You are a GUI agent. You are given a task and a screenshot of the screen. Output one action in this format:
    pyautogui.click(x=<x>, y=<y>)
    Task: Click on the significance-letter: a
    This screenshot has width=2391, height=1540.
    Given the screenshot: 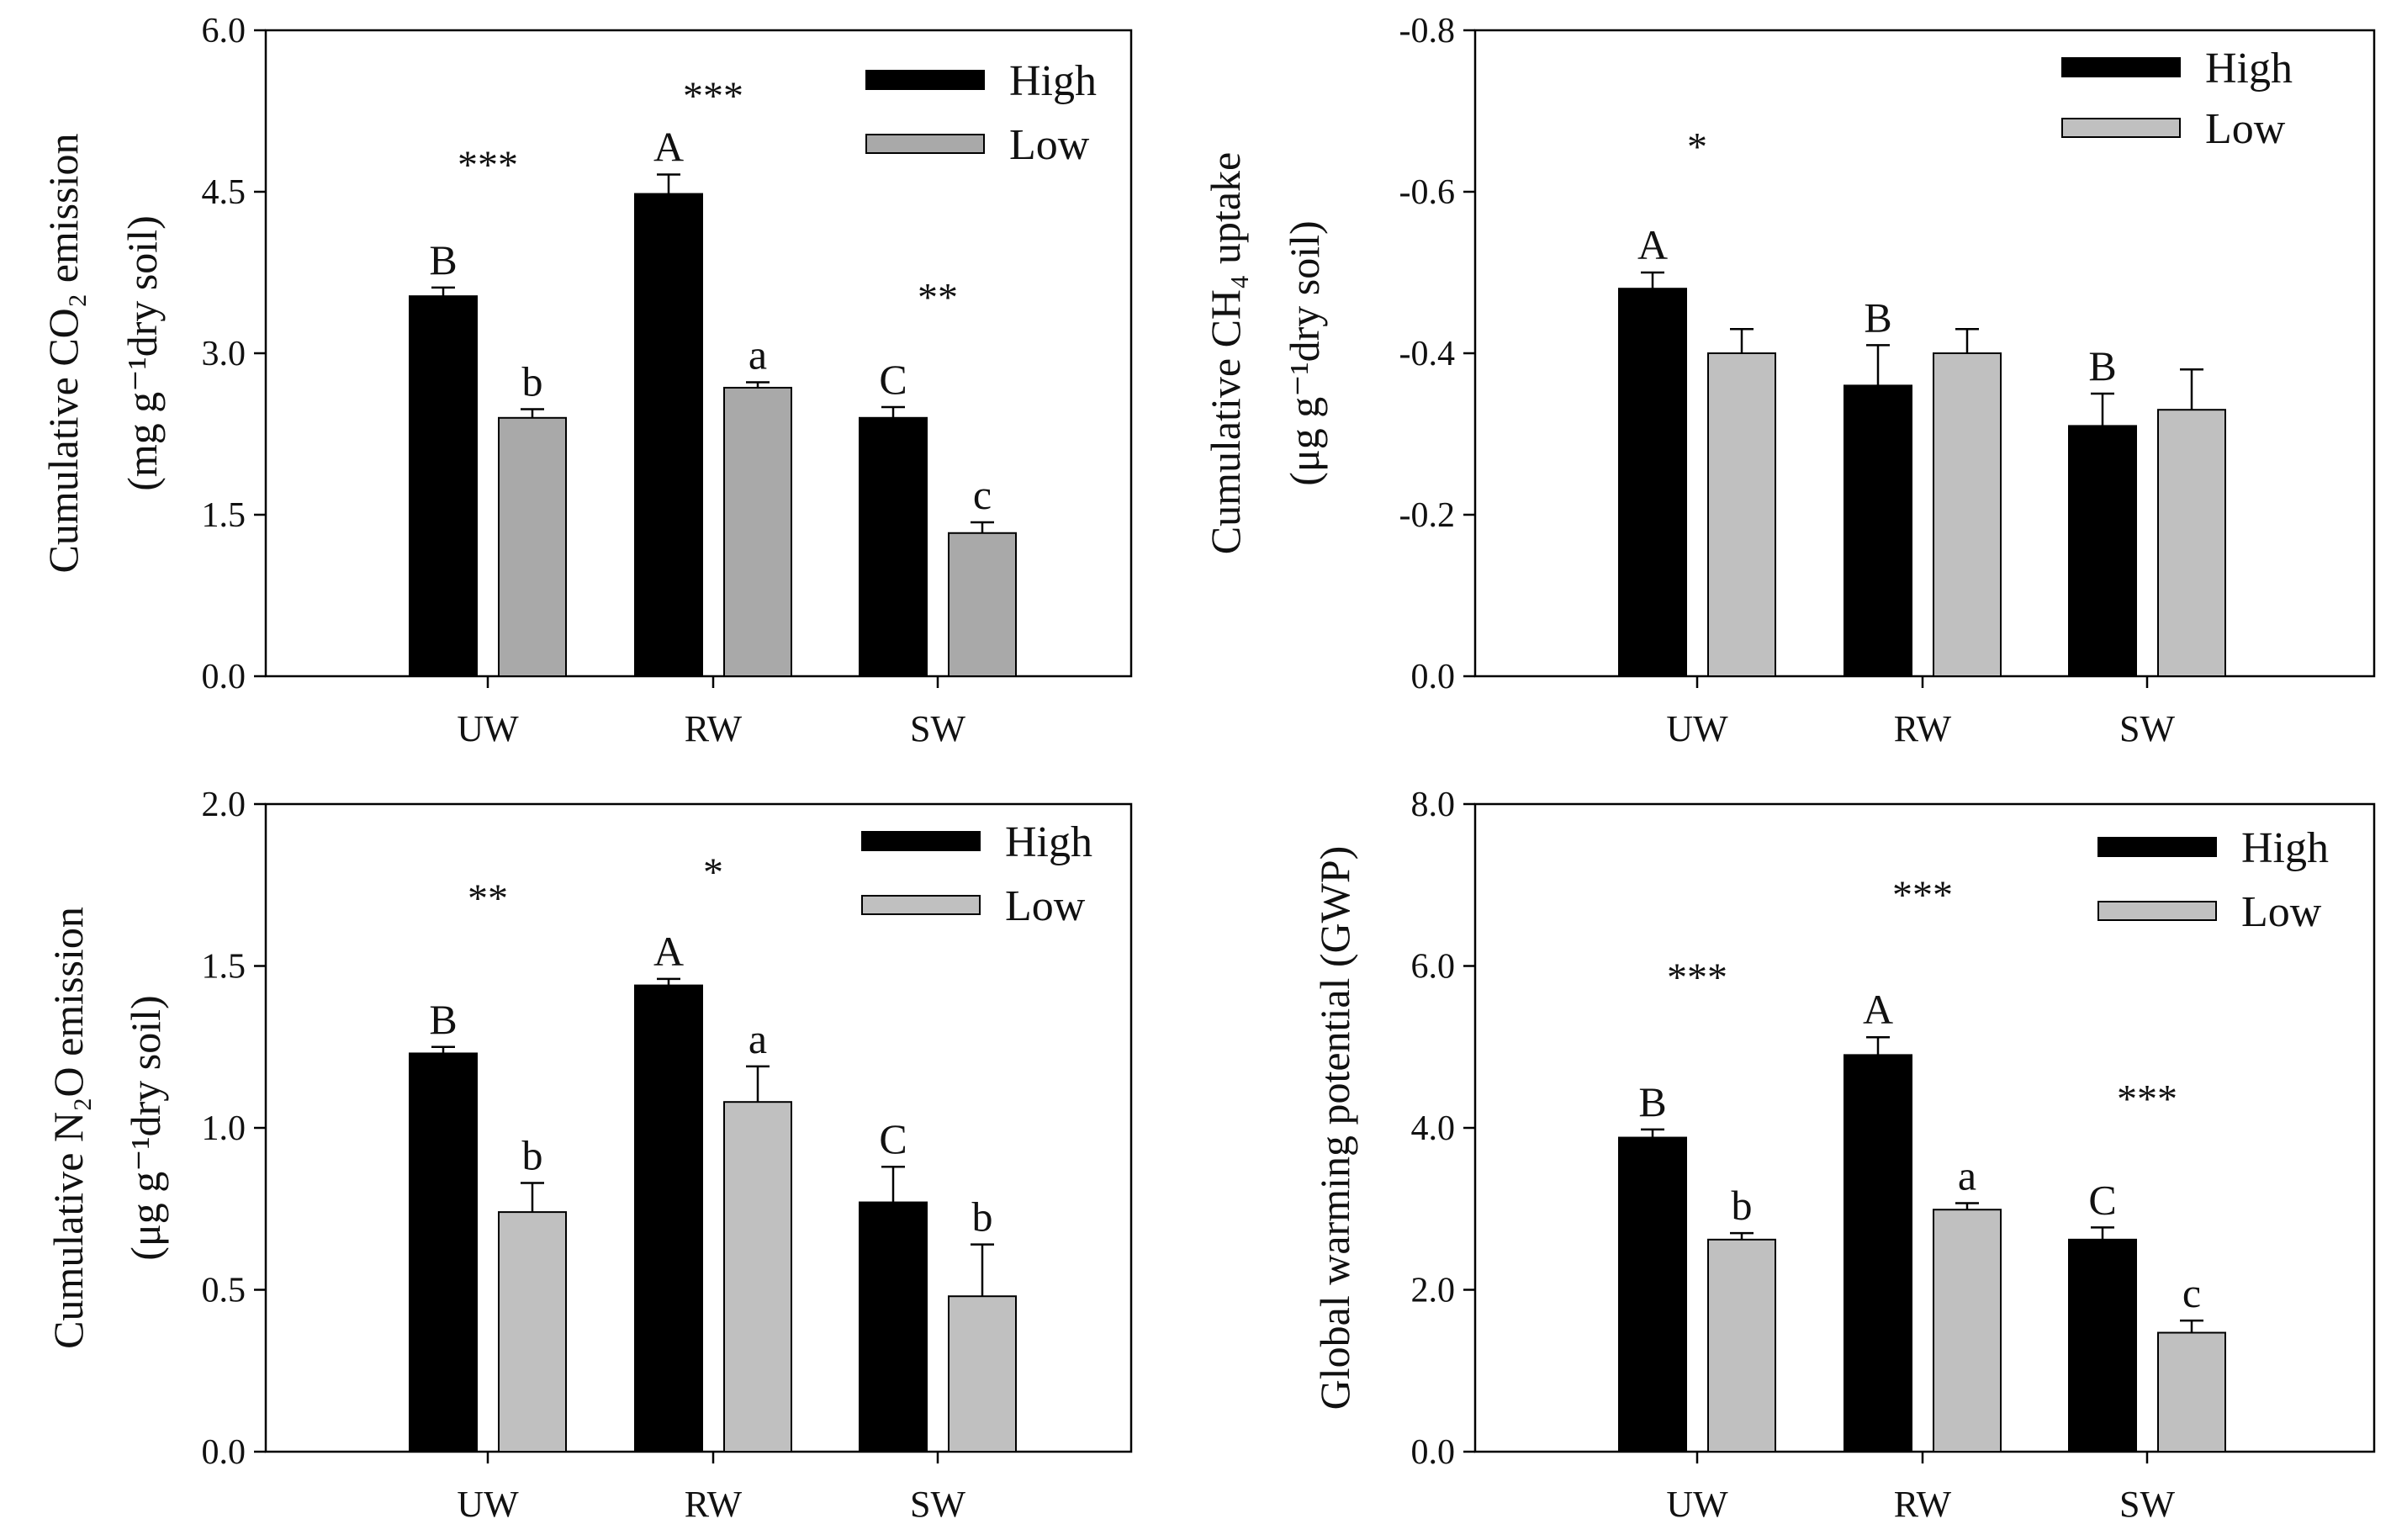 What is the action you would take?
    pyautogui.click(x=1967, y=1175)
    